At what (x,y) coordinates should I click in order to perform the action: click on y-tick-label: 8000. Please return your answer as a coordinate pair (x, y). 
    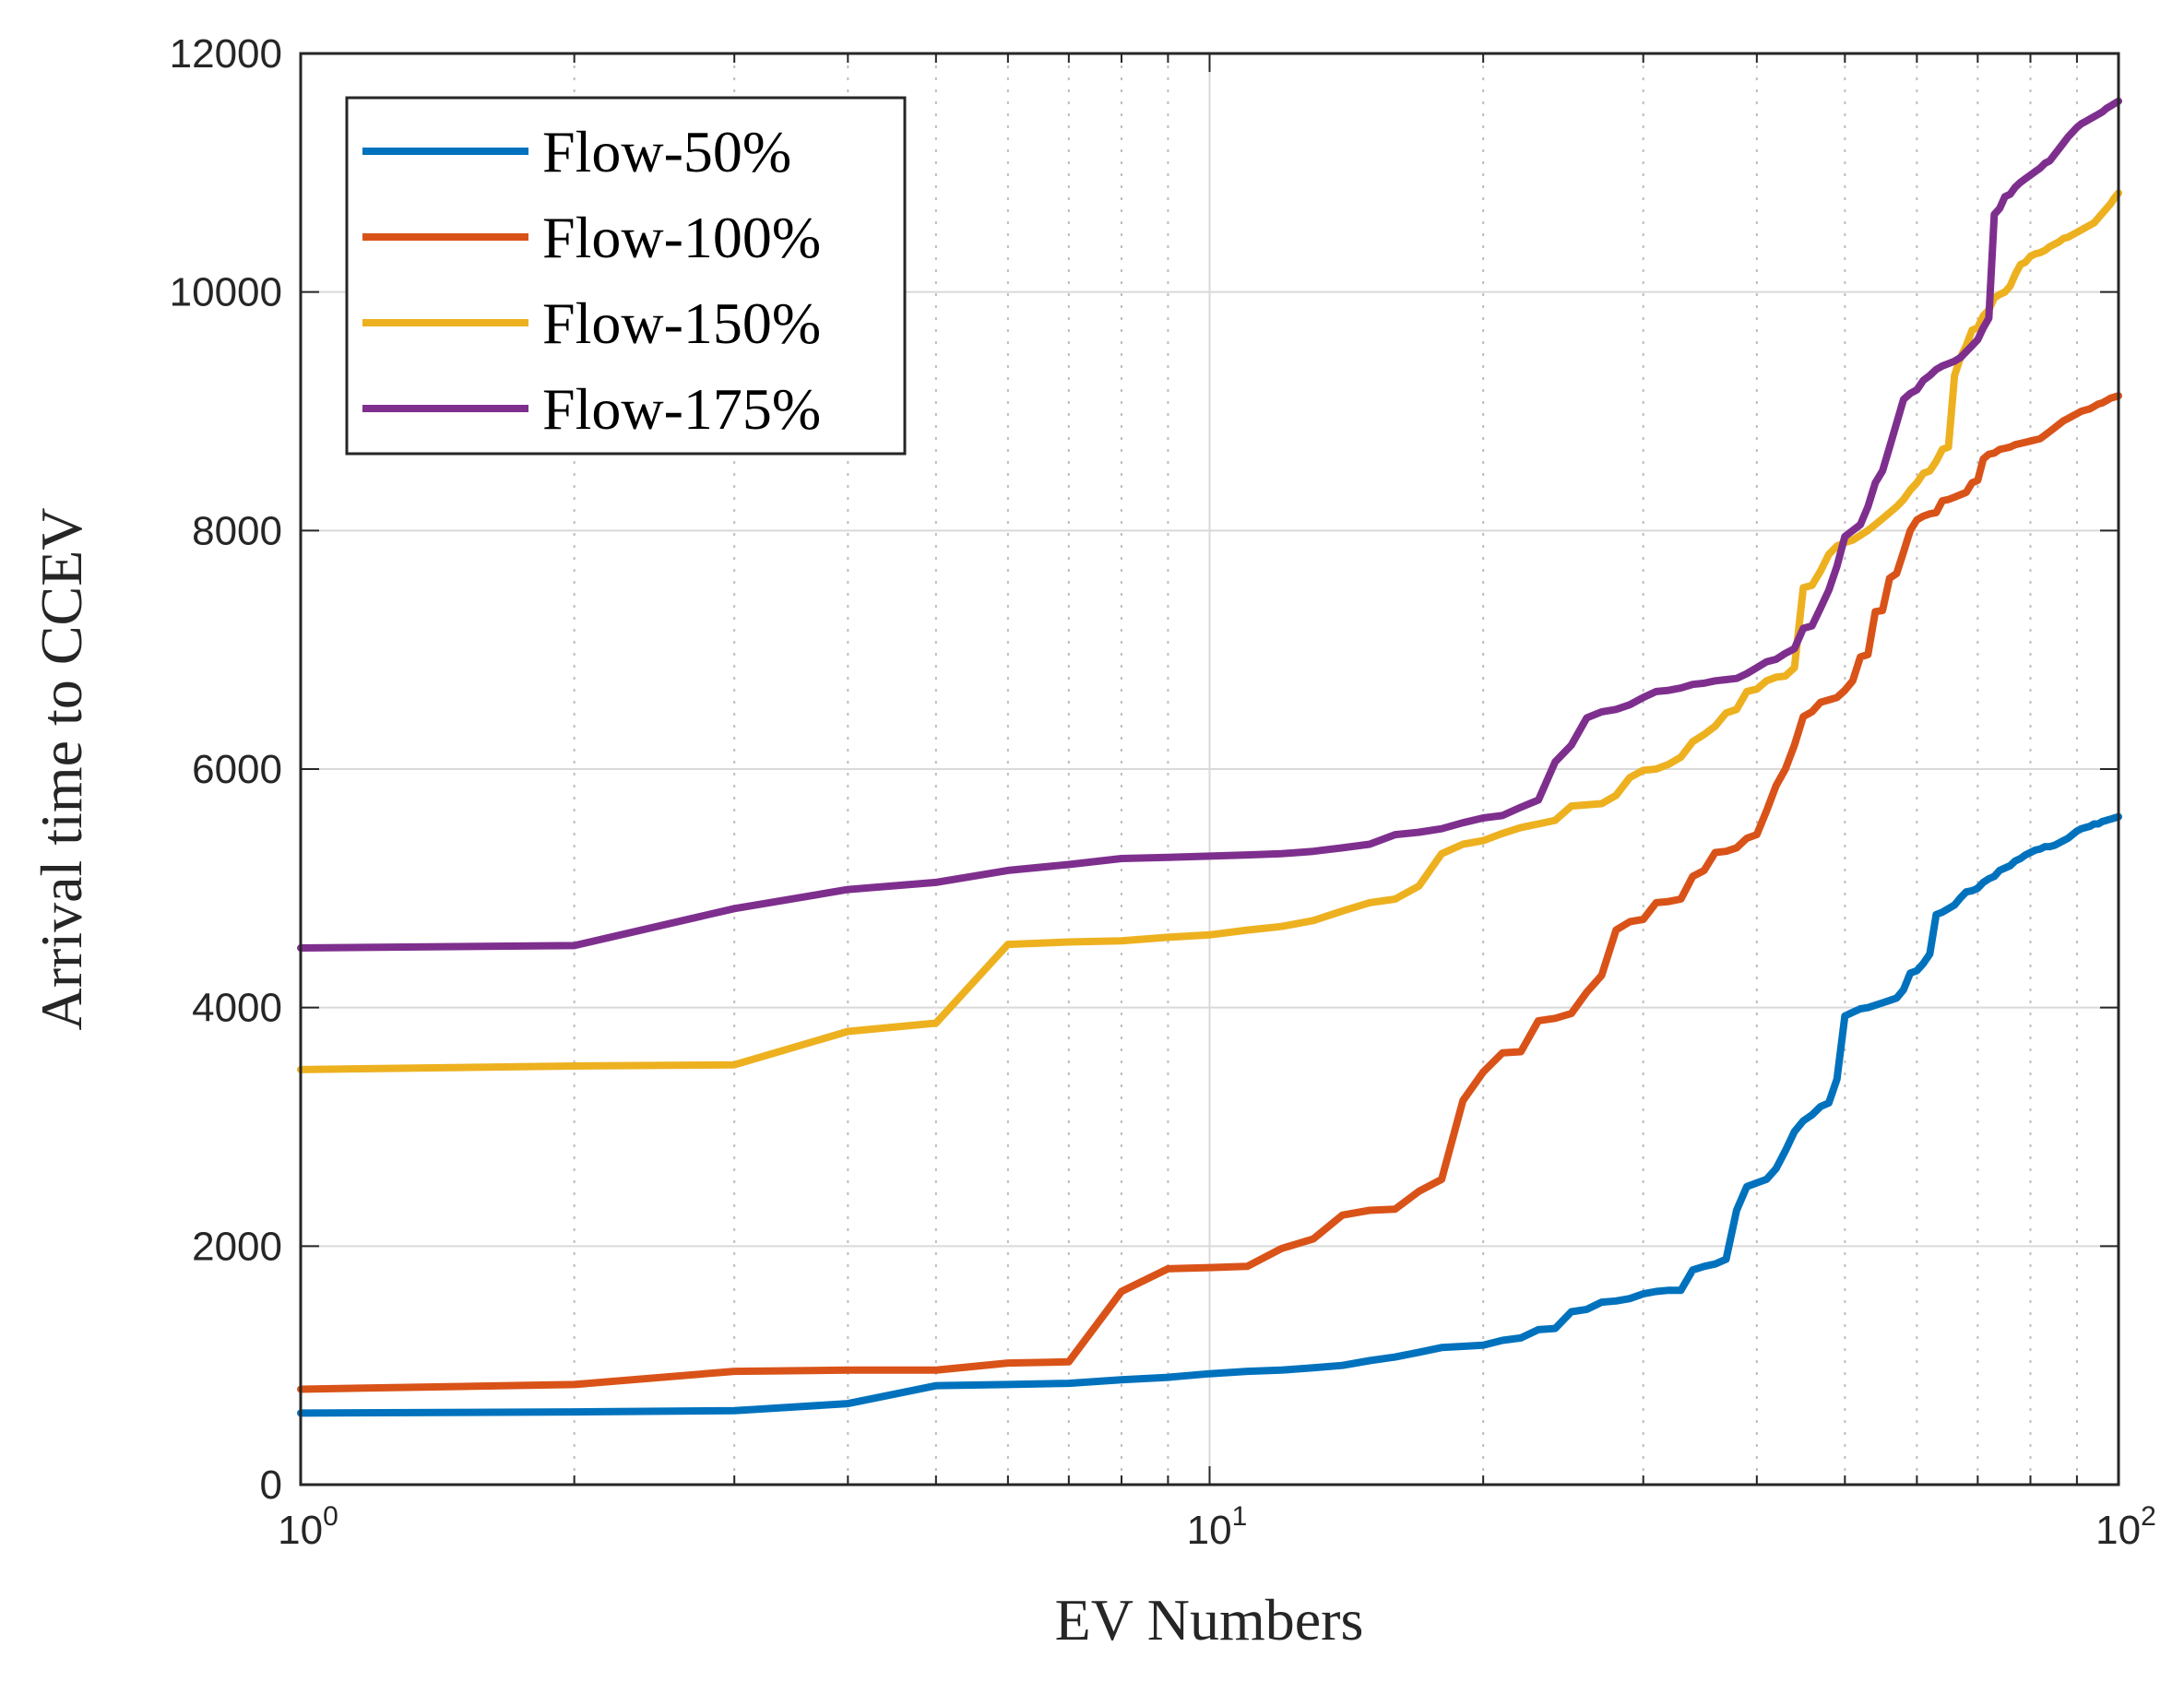
    Looking at the image, I should click on (237, 530).